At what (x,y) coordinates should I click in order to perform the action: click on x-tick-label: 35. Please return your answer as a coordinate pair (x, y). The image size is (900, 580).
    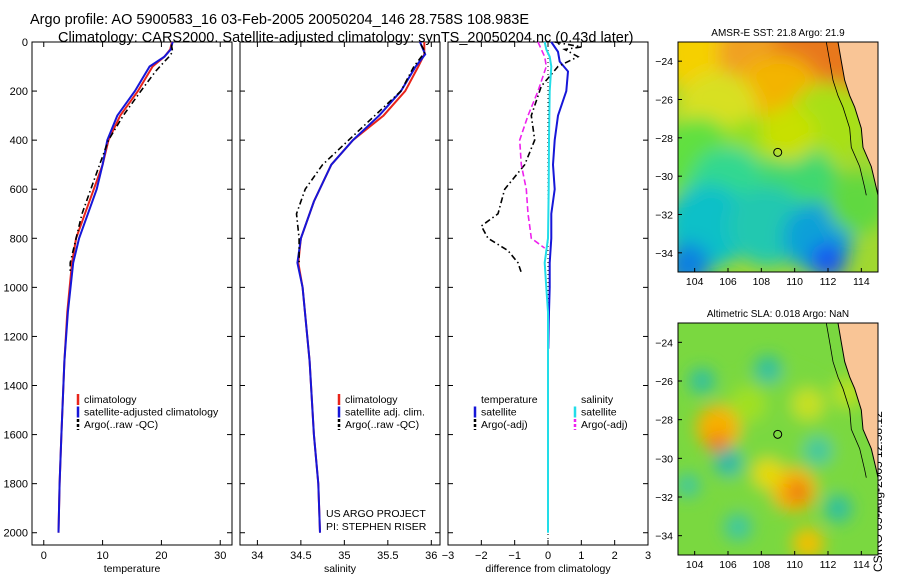
    Looking at the image, I should click on (344, 556).